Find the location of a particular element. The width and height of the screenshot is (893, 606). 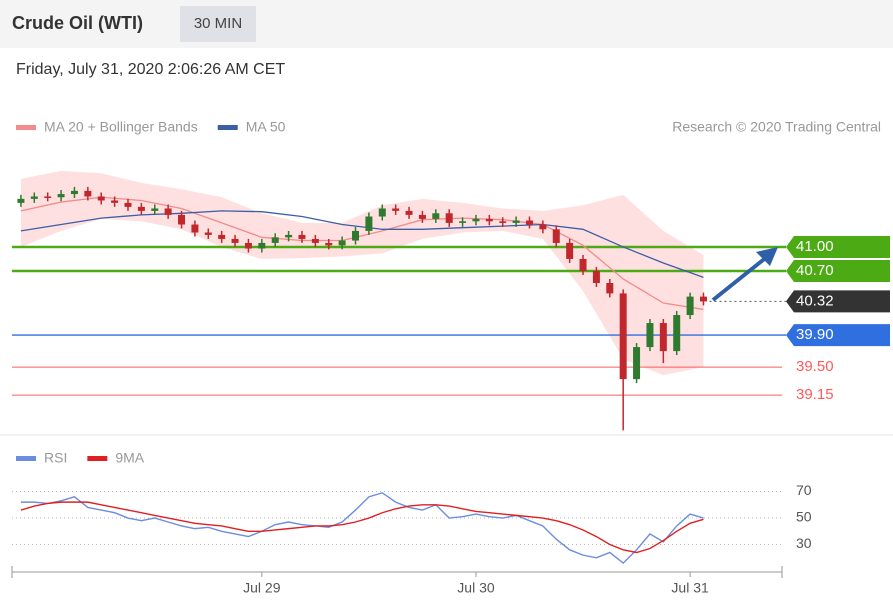

level-label: 41.00 is located at coordinates (815, 246).